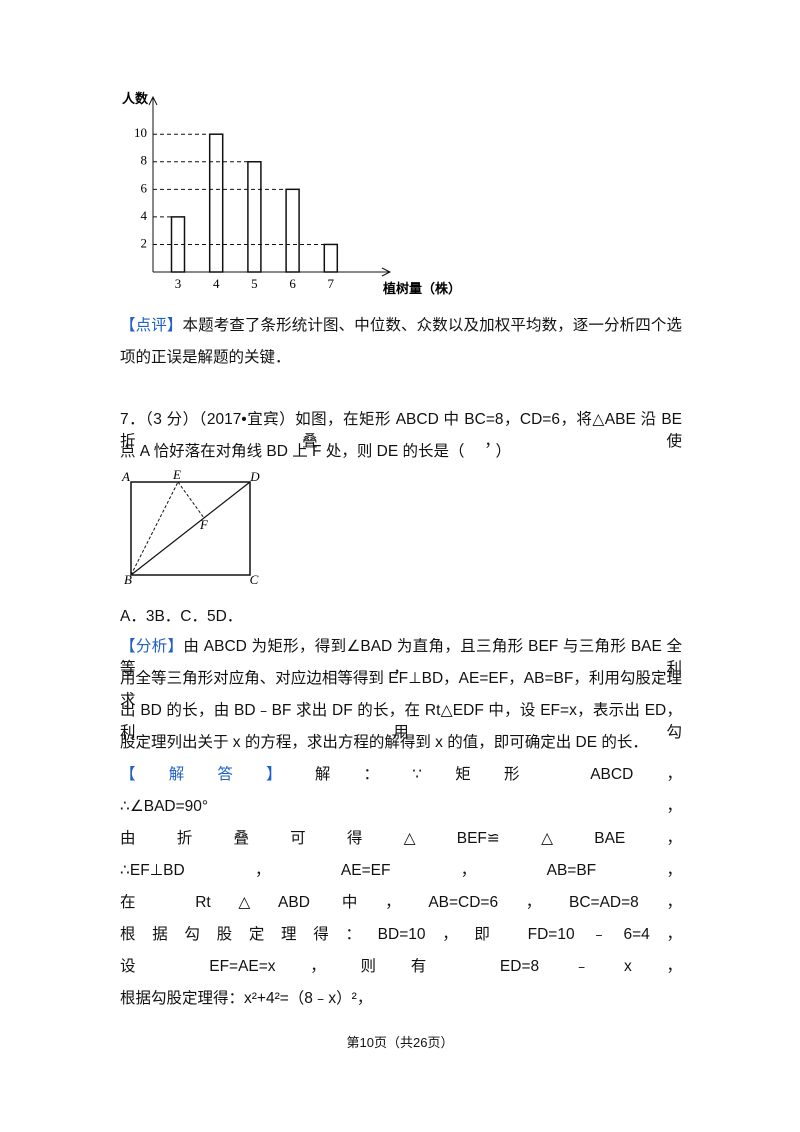 This screenshot has width=800, height=1132. What do you see at coordinates (152, 646) in the screenshot?
I see `section-label: 【分析】` at bounding box center [152, 646].